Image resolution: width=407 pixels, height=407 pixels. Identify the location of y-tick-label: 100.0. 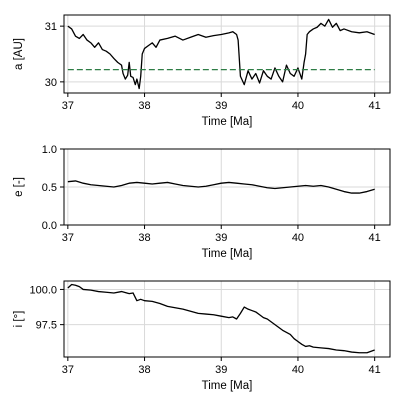
(43, 290).